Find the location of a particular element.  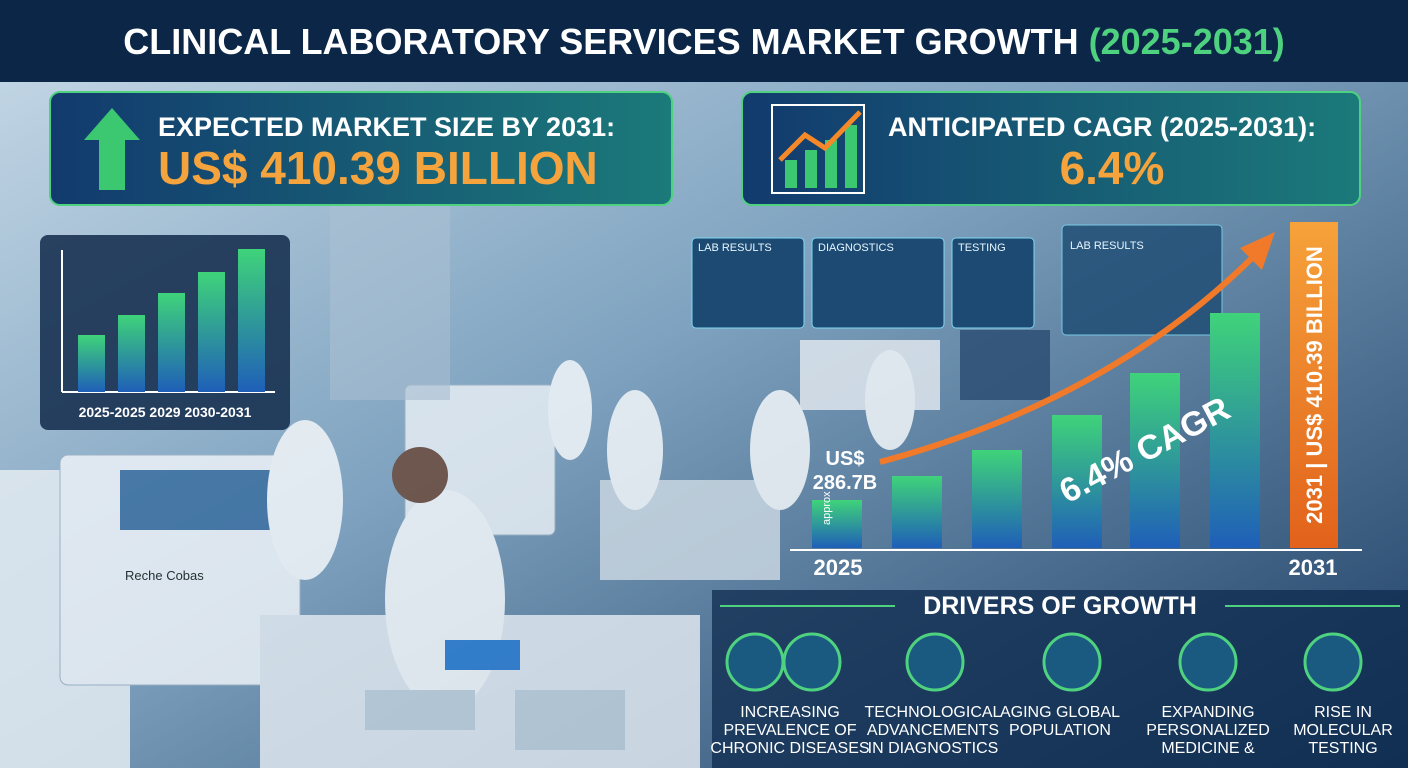

driver-text: TECHNOLOGICAL is located at coordinates (933, 712).